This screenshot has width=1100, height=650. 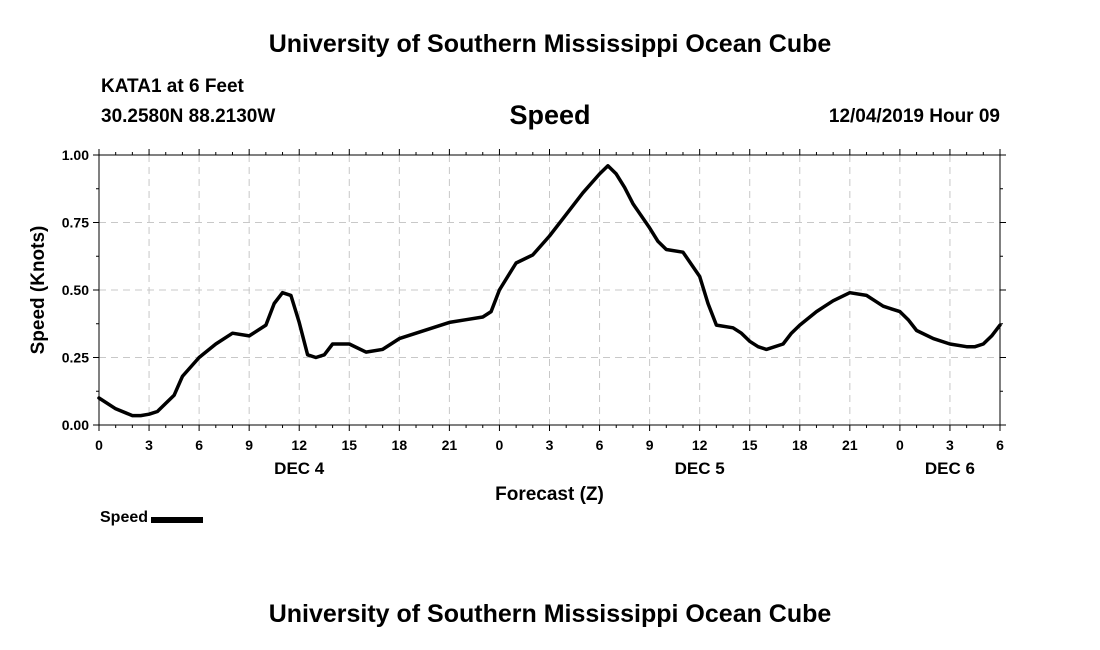 What do you see at coordinates (75, 223) in the screenshot?
I see `y-tick-label: 0.75` at bounding box center [75, 223].